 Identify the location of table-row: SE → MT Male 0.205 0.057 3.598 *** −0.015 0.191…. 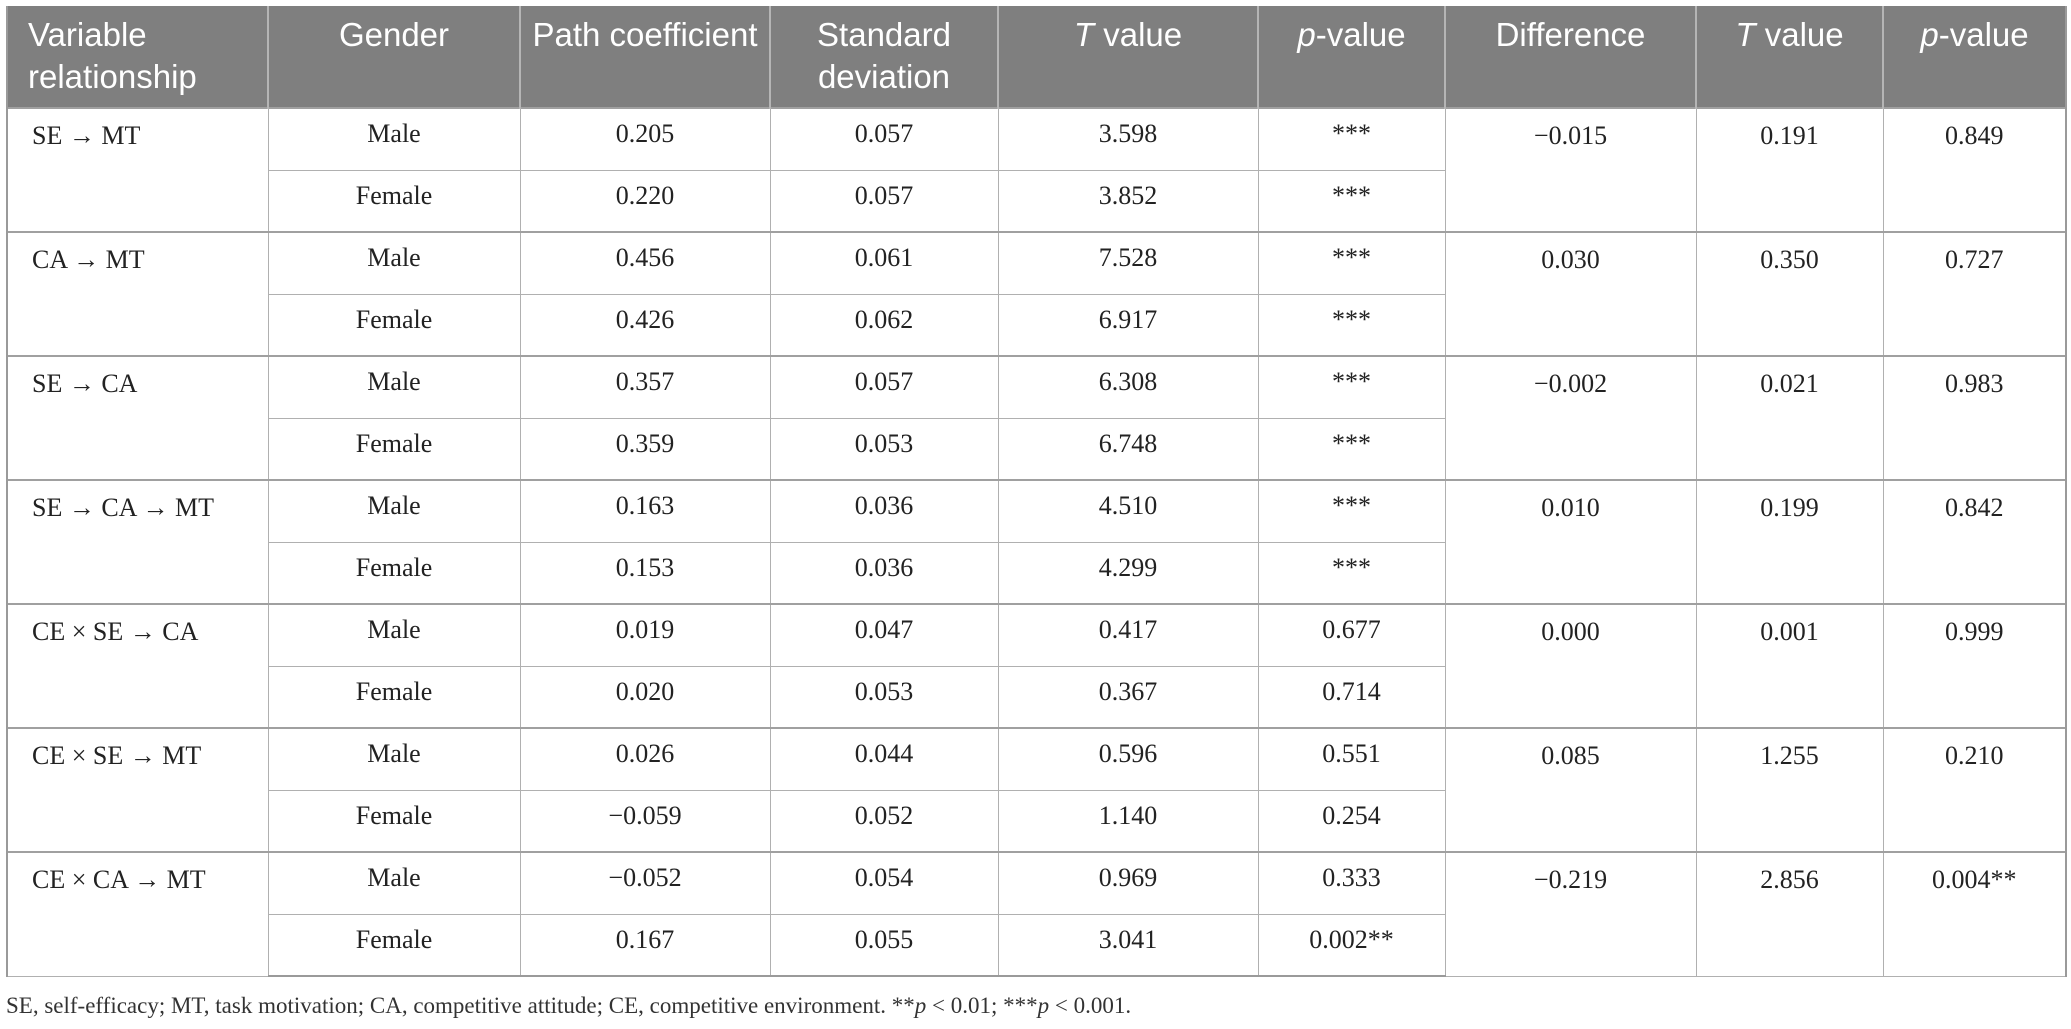
(1036, 170).